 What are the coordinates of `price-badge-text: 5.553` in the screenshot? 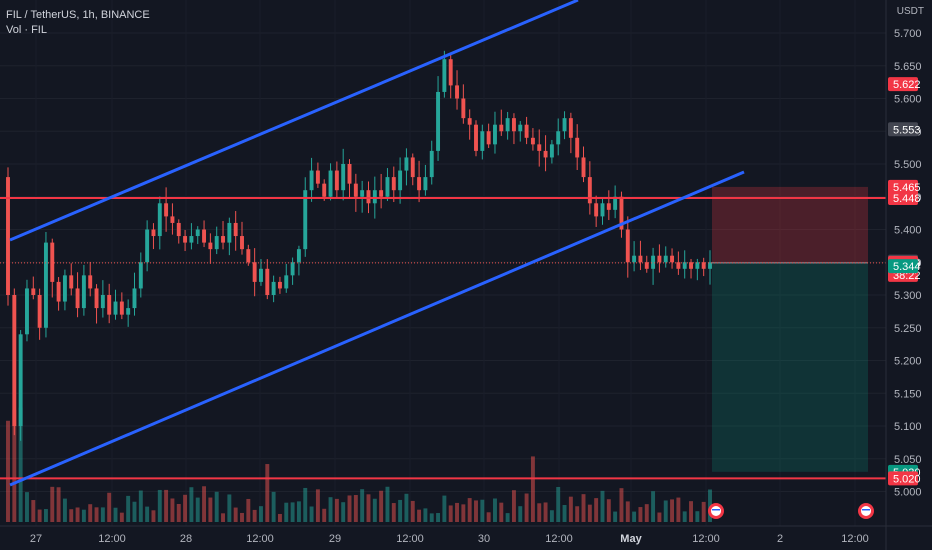 It's located at (907, 130).